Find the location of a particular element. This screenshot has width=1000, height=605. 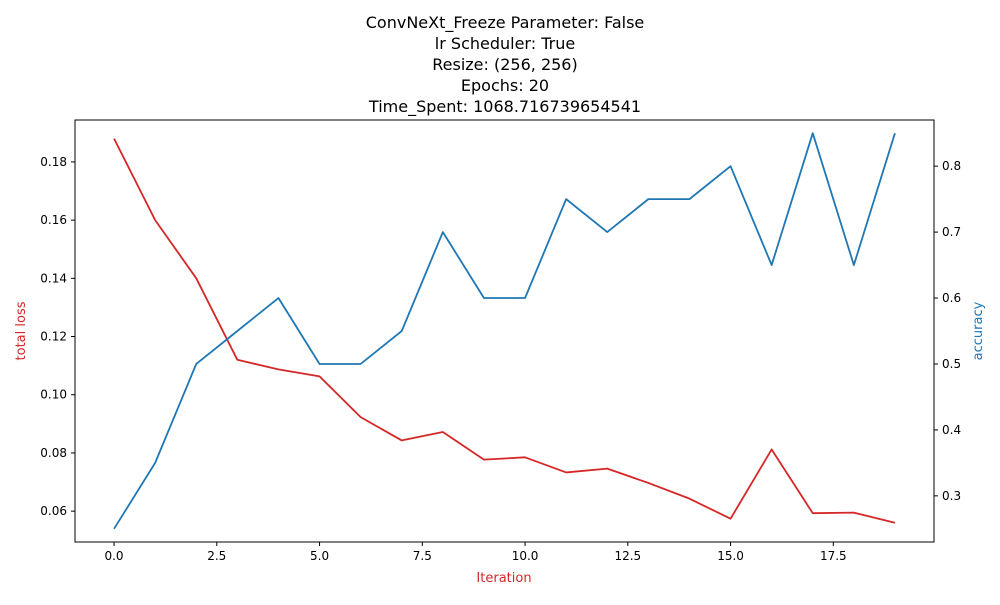

x-tick-label: 12.5 is located at coordinates (627, 556).